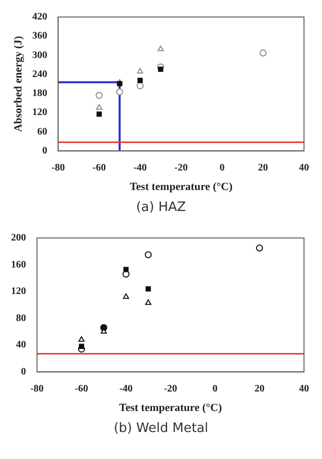 This screenshot has height=459, width=322. What do you see at coordinates (40, 55) in the screenshot?
I see `y-tick-label: 300` at bounding box center [40, 55].